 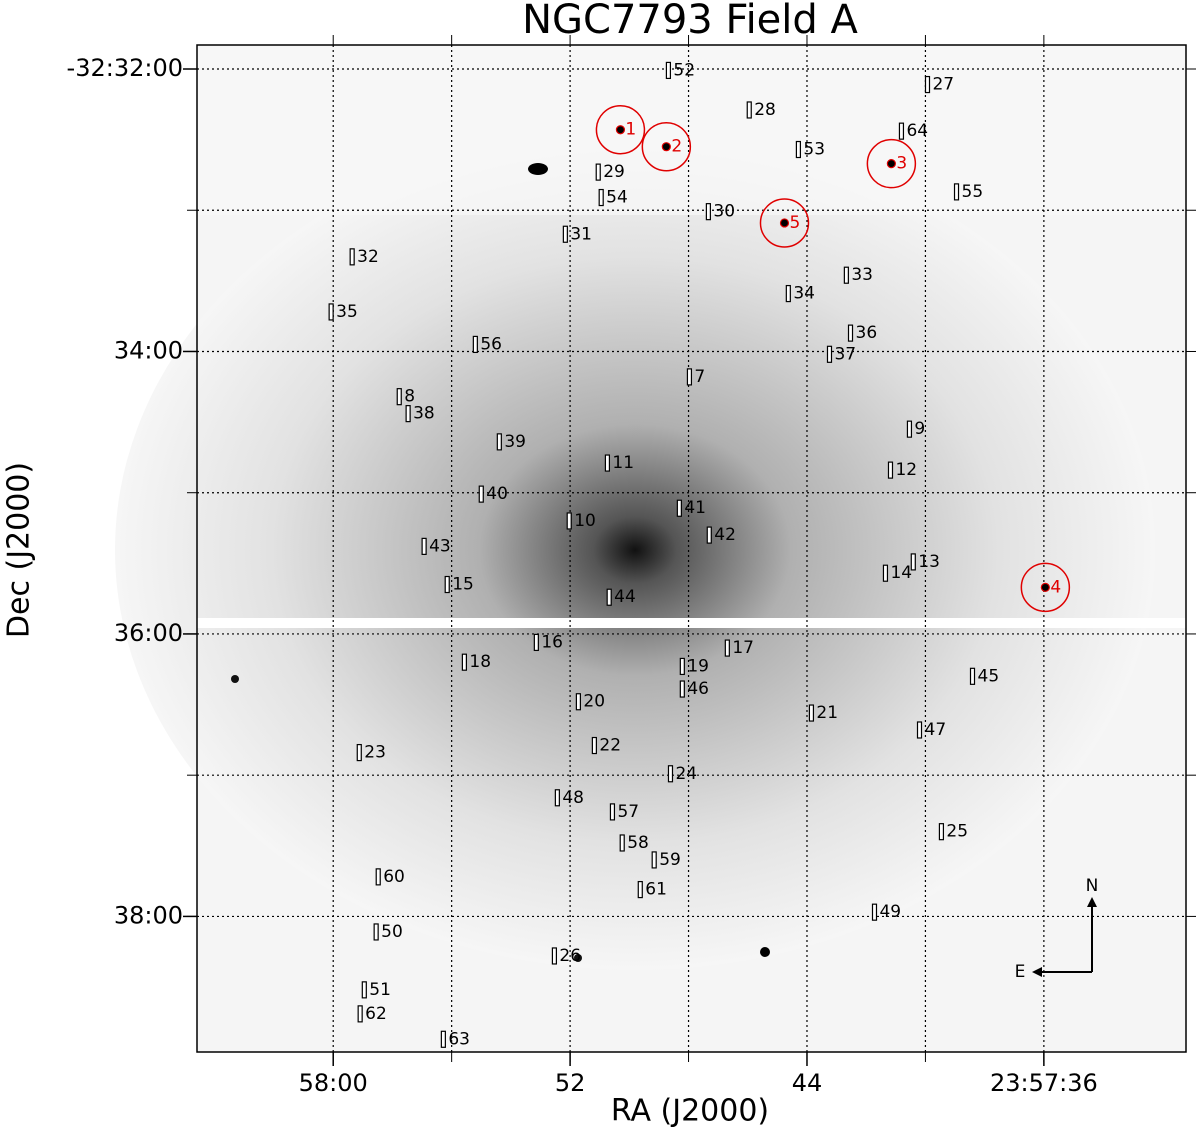 What do you see at coordinates (862, 275) in the screenshot?
I see `slit-label: 33` at bounding box center [862, 275].